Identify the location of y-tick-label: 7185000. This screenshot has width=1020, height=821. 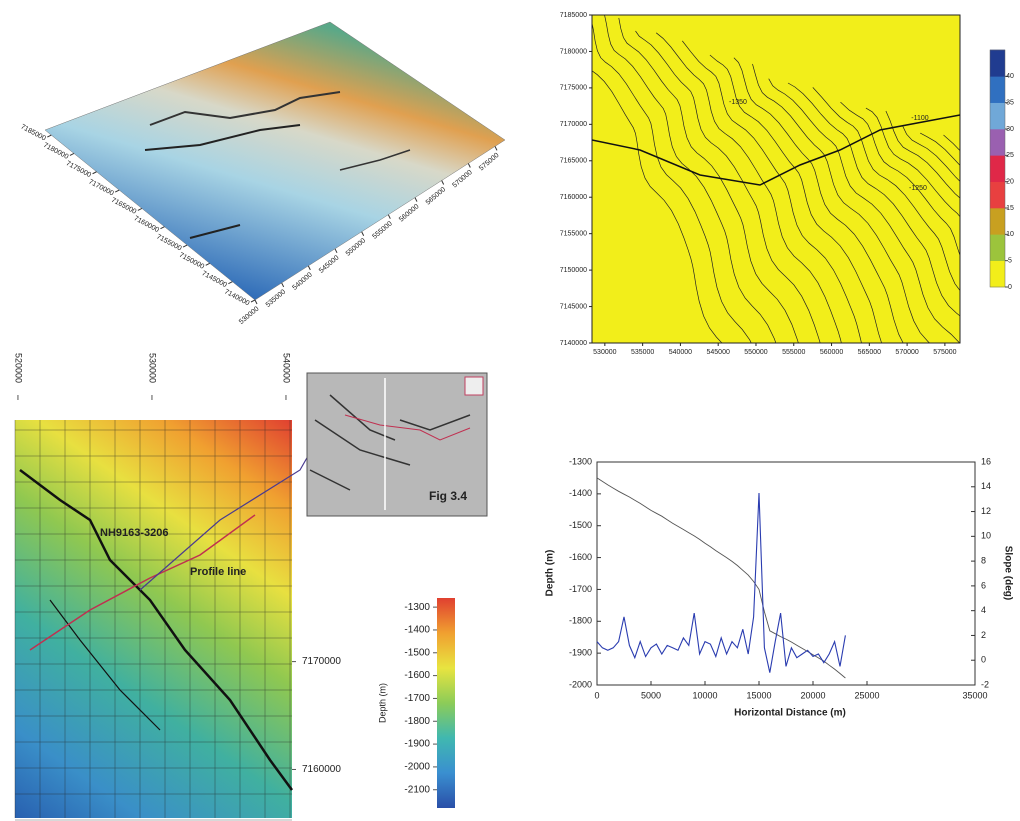
(32, 133).